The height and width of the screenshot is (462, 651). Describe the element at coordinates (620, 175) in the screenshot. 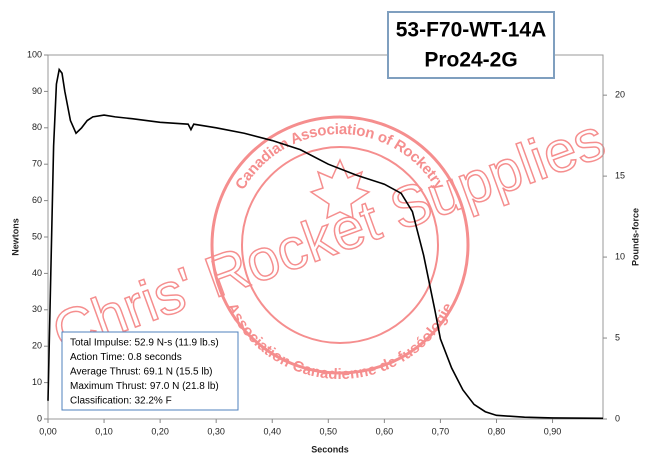

I see `y2-tick-label: 15` at that location.